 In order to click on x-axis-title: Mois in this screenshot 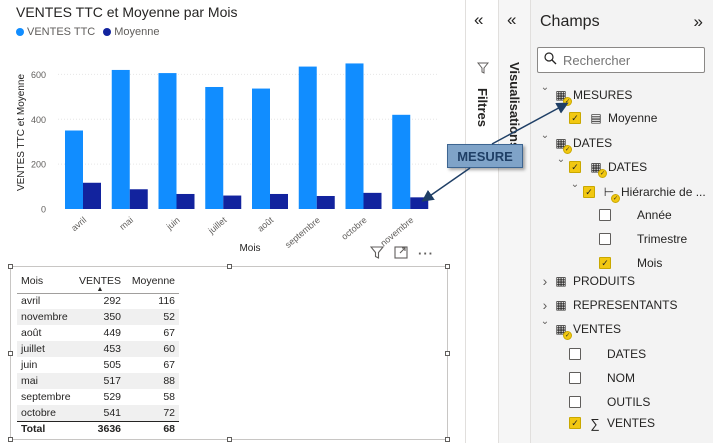, I will do `click(249, 248)`.